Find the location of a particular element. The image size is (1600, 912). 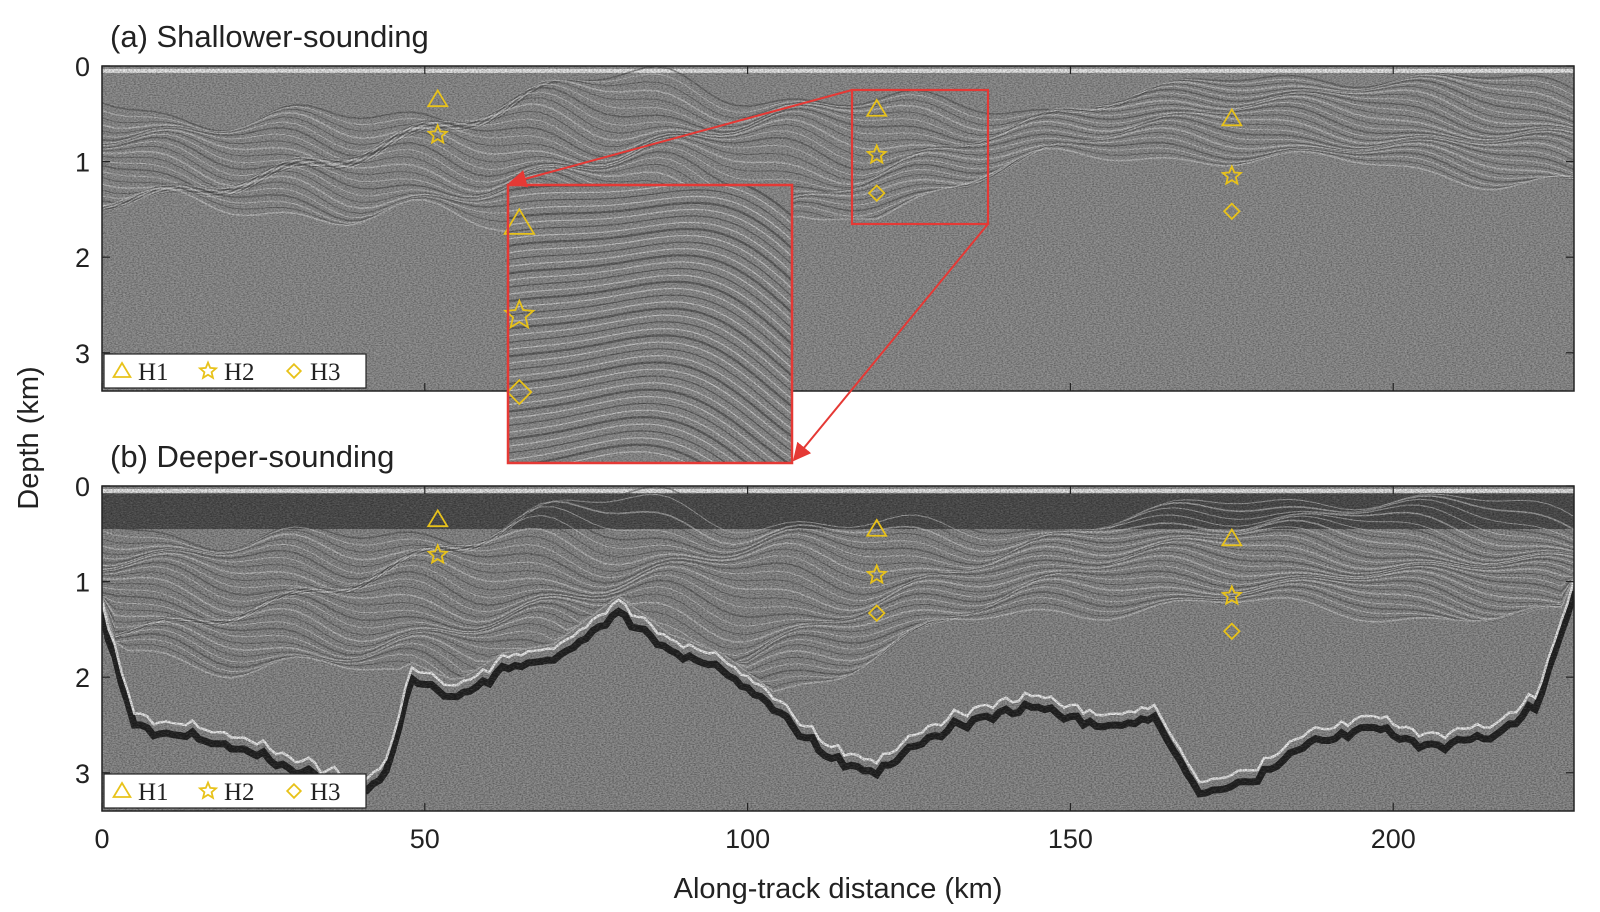

zoom-inset is located at coordinates (648, 324).